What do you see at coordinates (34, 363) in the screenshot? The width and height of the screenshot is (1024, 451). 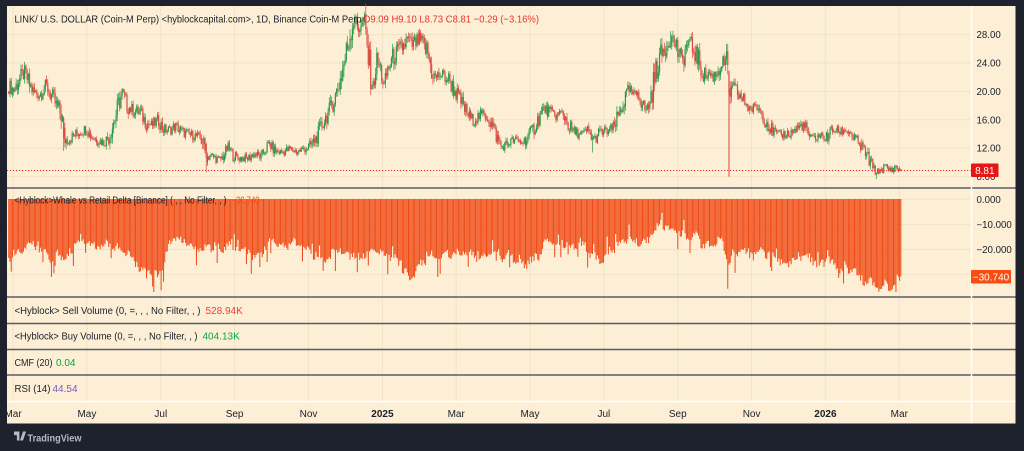 I see `svg-text: CMF (20)` at bounding box center [34, 363].